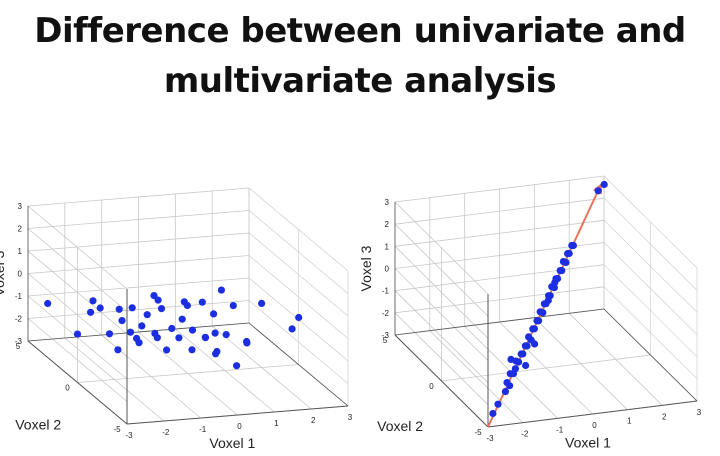  Describe the element at coordinates (360, 81) in the screenshot. I see `title-line-2: multivariate analysis` at that location.